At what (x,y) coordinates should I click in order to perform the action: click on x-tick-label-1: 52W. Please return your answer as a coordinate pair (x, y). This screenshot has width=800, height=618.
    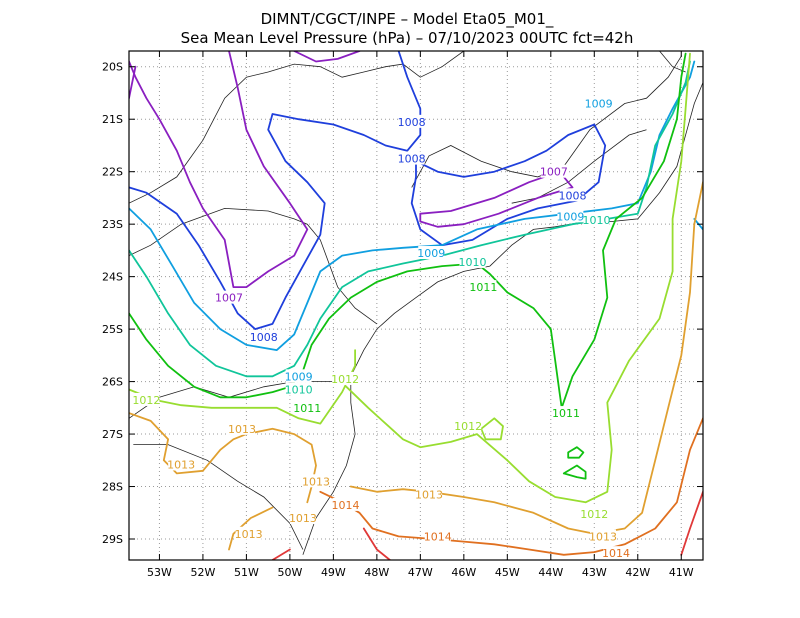
    Looking at the image, I should click on (202, 572).